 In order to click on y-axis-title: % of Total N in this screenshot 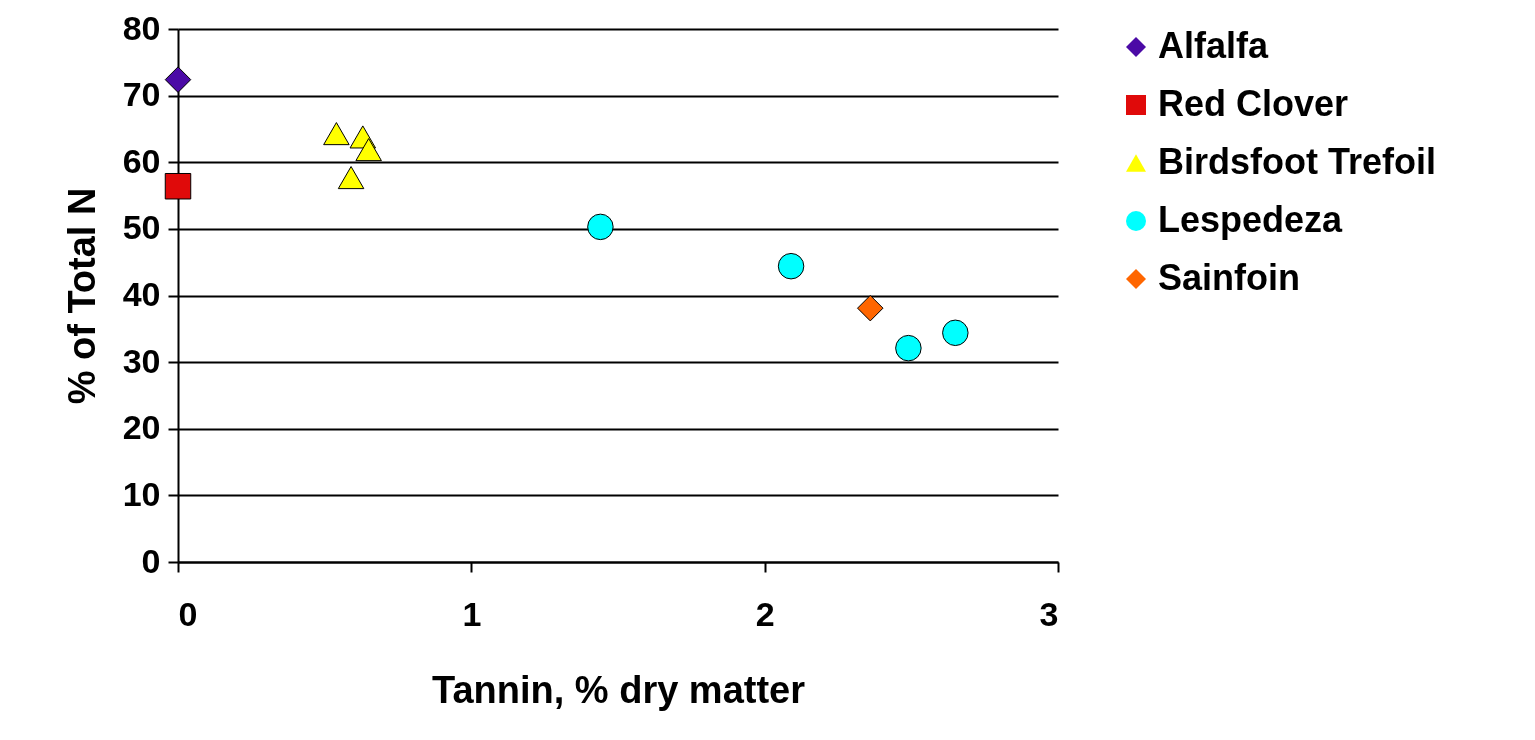, I will do `click(81, 296)`.